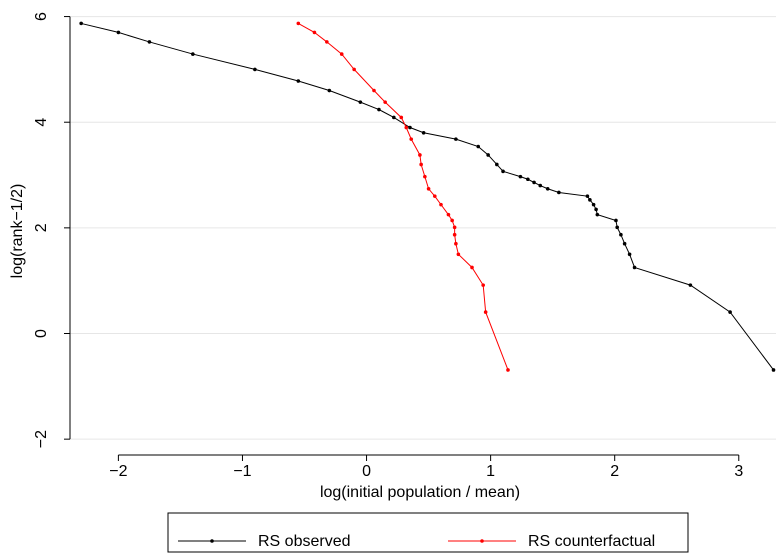 The image size is (777, 559). Describe the element at coordinates (490, 471) in the screenshot. I see `x-tick-label: 1` at that location.